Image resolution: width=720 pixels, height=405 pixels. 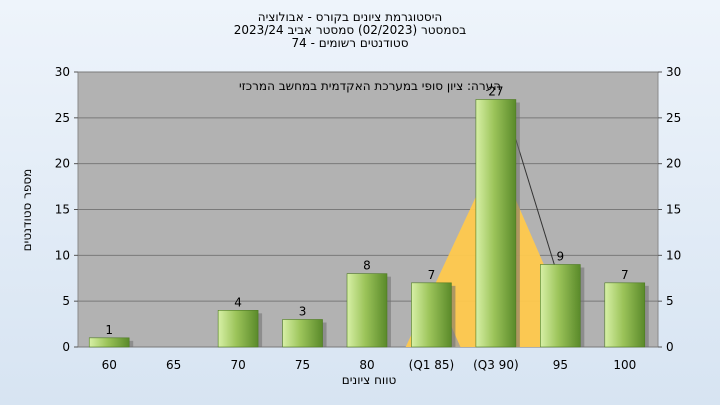 What do you see at coordinates (560, 365) in the screenshot?
I see `category-label-7: 95` at bounding box center [560, 365].